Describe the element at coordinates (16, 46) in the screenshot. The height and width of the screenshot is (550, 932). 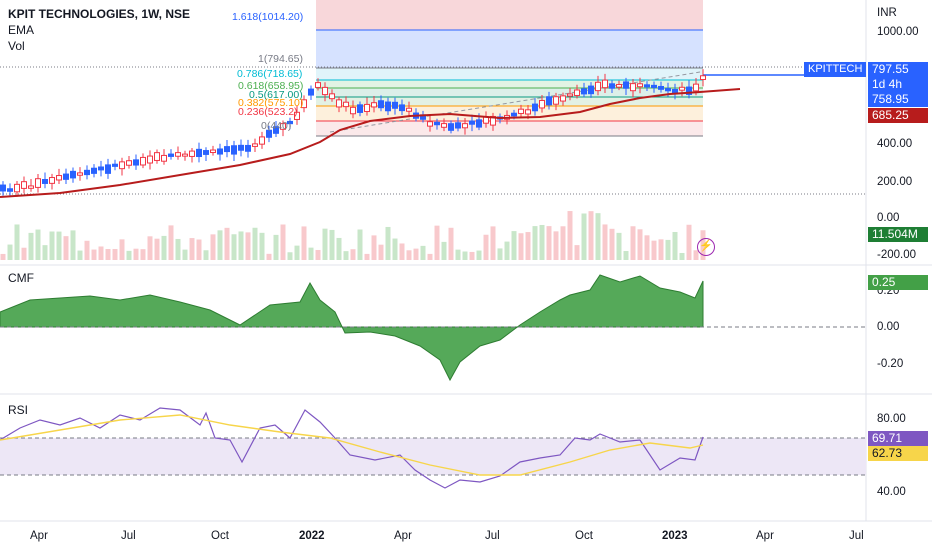
I see `indicator-vol-label: Vol` at that location.